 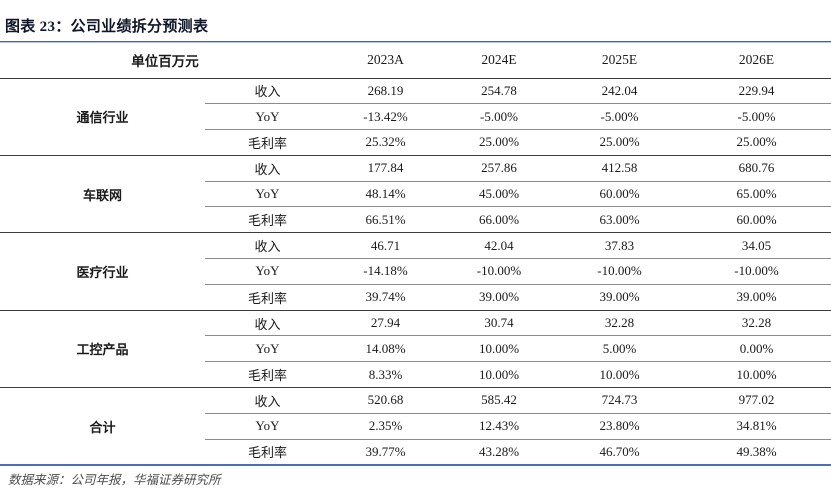 What do you see at coordinates (619, 426) in the screenshot?
I see `value-cell: 23.80%` at bounding box center [619, 426].